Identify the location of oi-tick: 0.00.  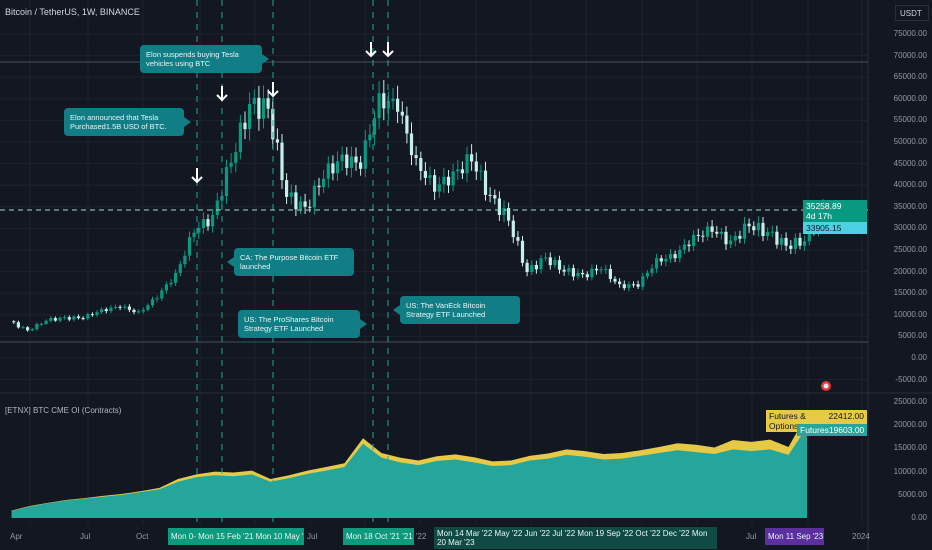
(919, 517).